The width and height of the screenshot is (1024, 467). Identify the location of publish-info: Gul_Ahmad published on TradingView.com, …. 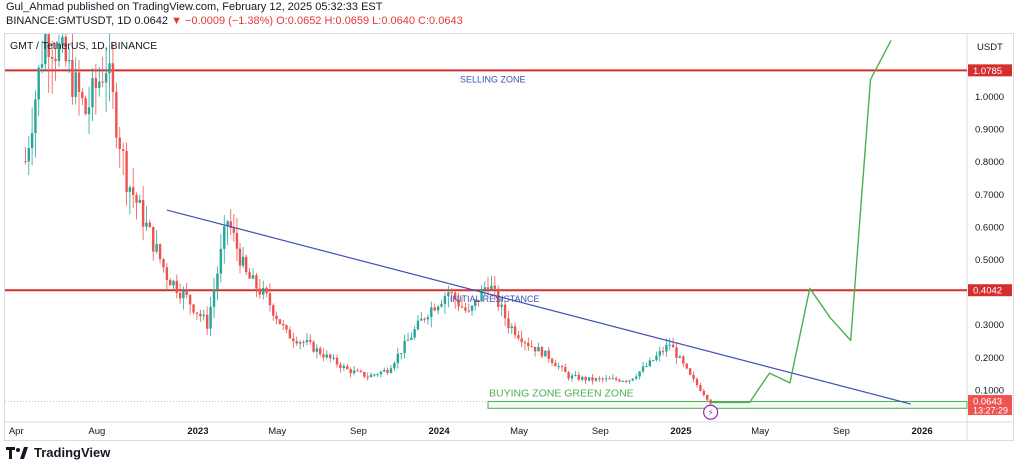
(194, 7).